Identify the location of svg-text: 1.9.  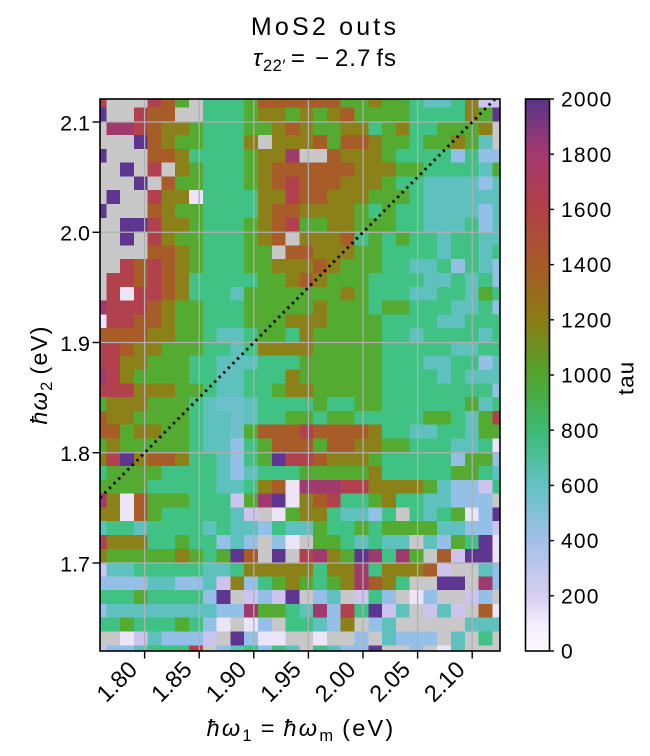
(75, 344).